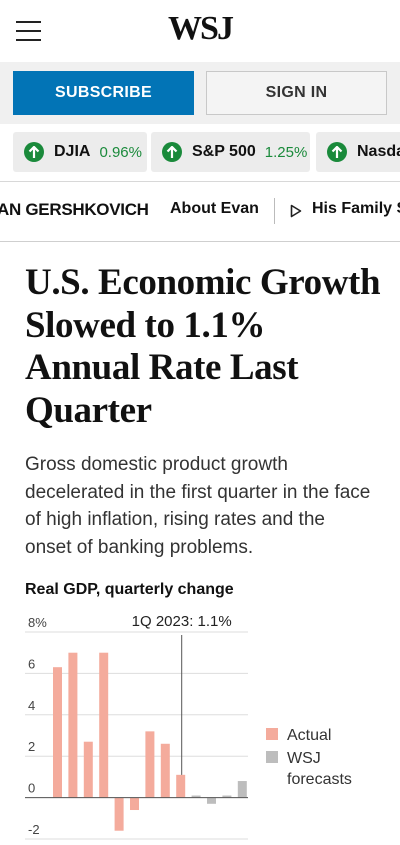 The width and height of the screenshot is (400, 845). What do you see at coordinates (274, 211) in the screenshot?
I see `divider` at bounding box center [274, 211].